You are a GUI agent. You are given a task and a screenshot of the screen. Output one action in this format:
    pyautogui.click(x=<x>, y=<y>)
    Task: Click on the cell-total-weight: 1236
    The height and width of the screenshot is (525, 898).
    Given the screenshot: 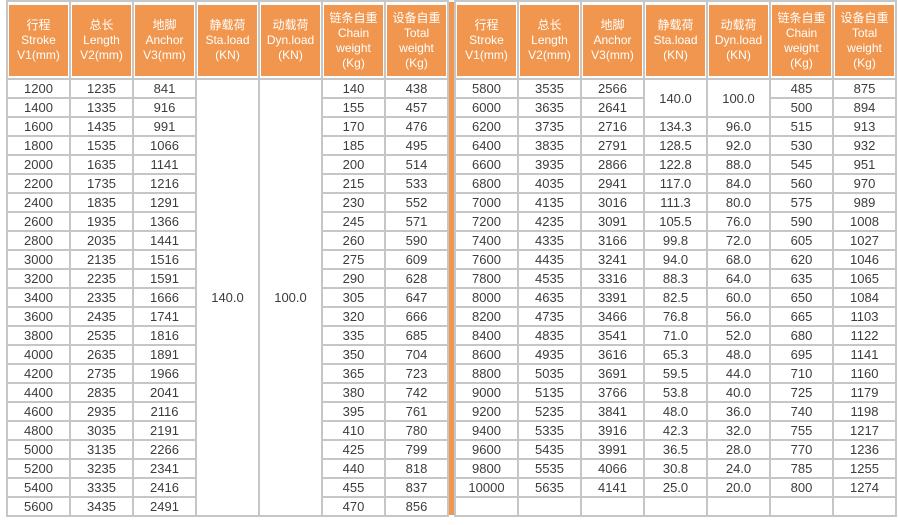 What is the action you would take?
    pyautogui.click(x=864, y=449)
    